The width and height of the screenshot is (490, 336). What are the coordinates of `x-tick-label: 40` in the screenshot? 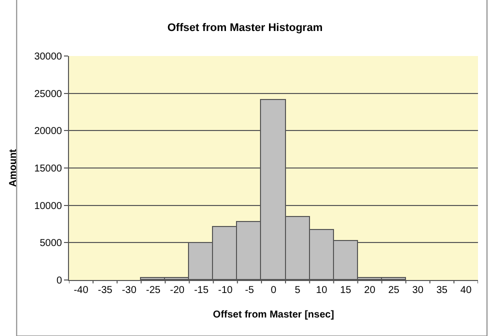 It's located at (466, 290).